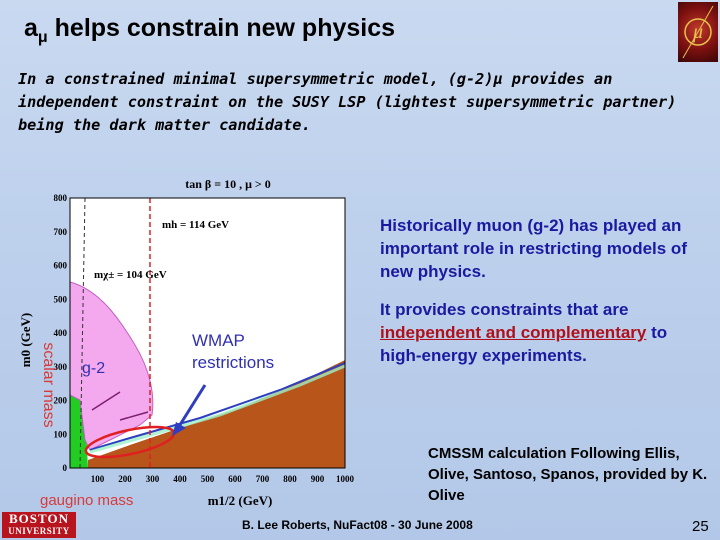  What do you see at coordinates (61, 198) in the screenshot?
I see `y-tick-label: 800` at bounding box center [61, 198].